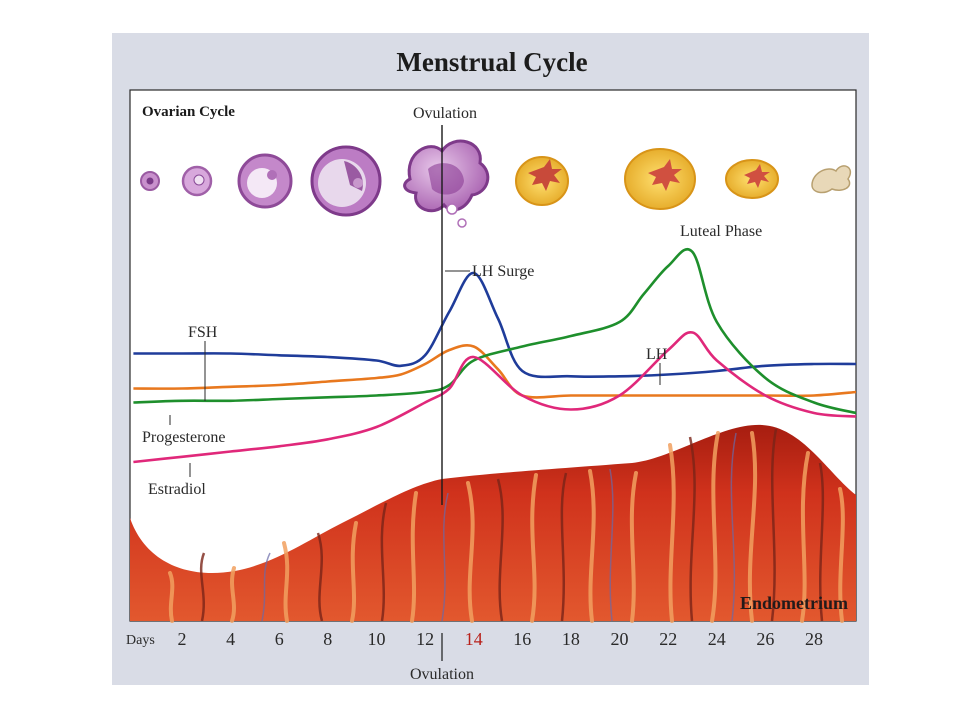 This screenshot has width=960, height=720. What do you see at coordinates (522, 639) in the screenshot?
I see `day-tick-16: 16` at bounding box center [522, 639].